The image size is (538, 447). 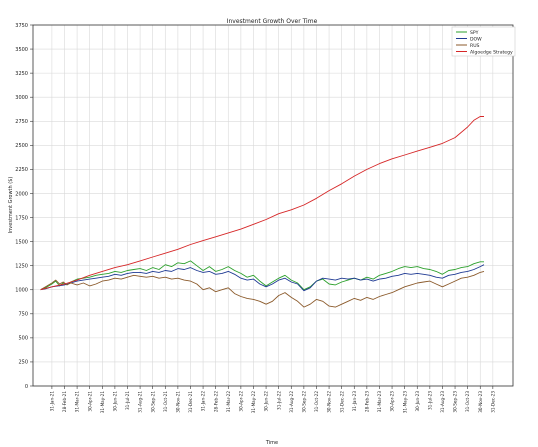 I want to click on x-tick-label: 31-Dec-21, so click(x=190, y=402).